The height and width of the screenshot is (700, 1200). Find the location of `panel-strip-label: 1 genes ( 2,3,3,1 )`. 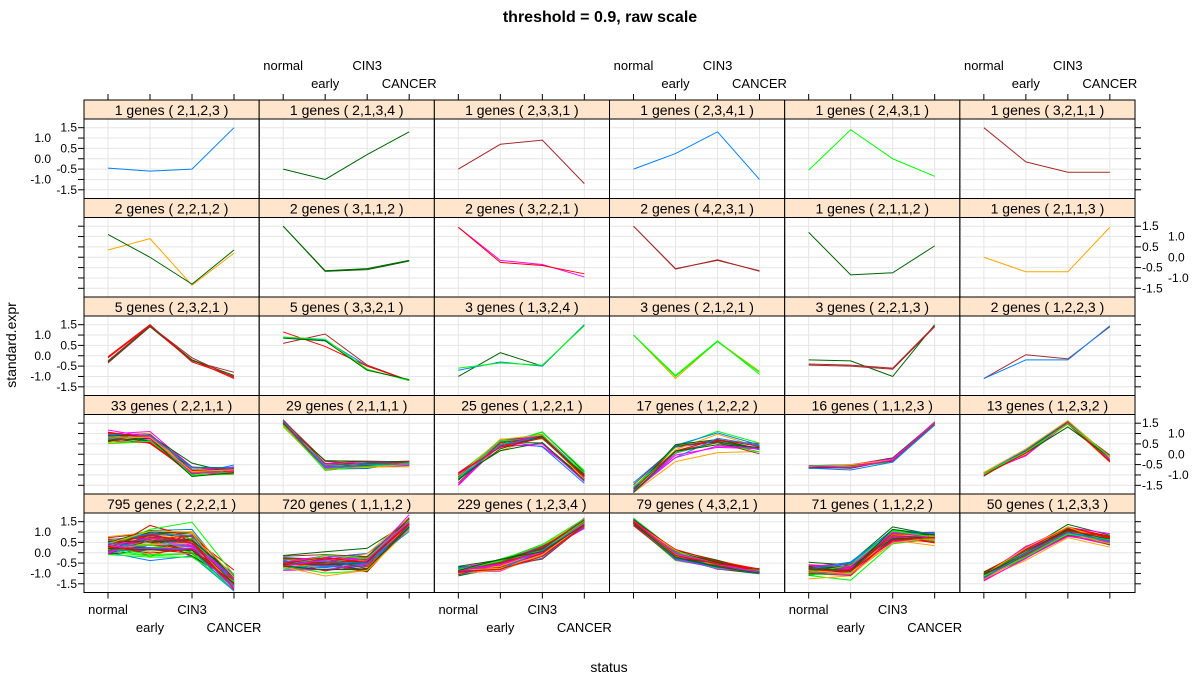

panel-strip-label: 1 genes ( 2,3,3,1 ) is located at coordinates (522, 110).